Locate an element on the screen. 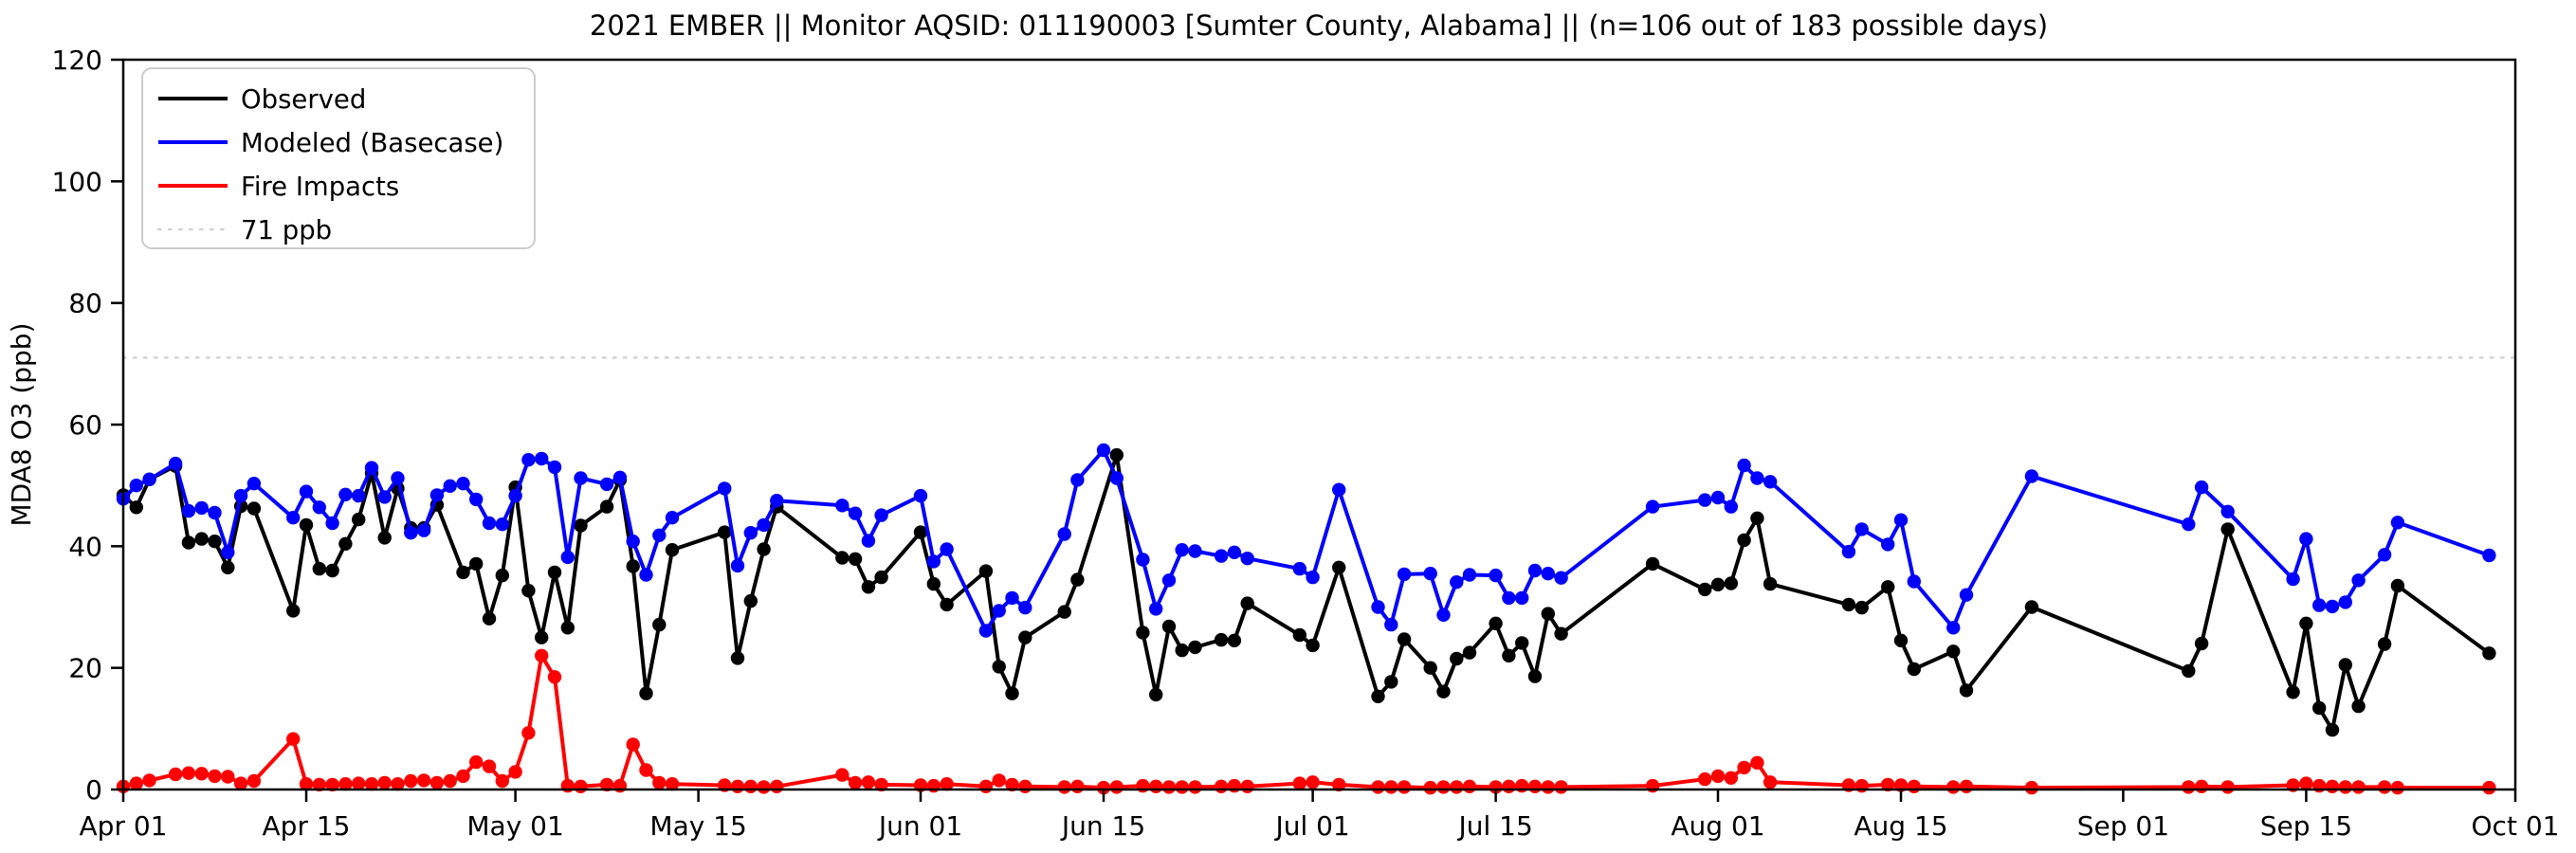 The image size is (2576, 853). x-tick-label: Jul 01 is located at coordinates (1311, 826).